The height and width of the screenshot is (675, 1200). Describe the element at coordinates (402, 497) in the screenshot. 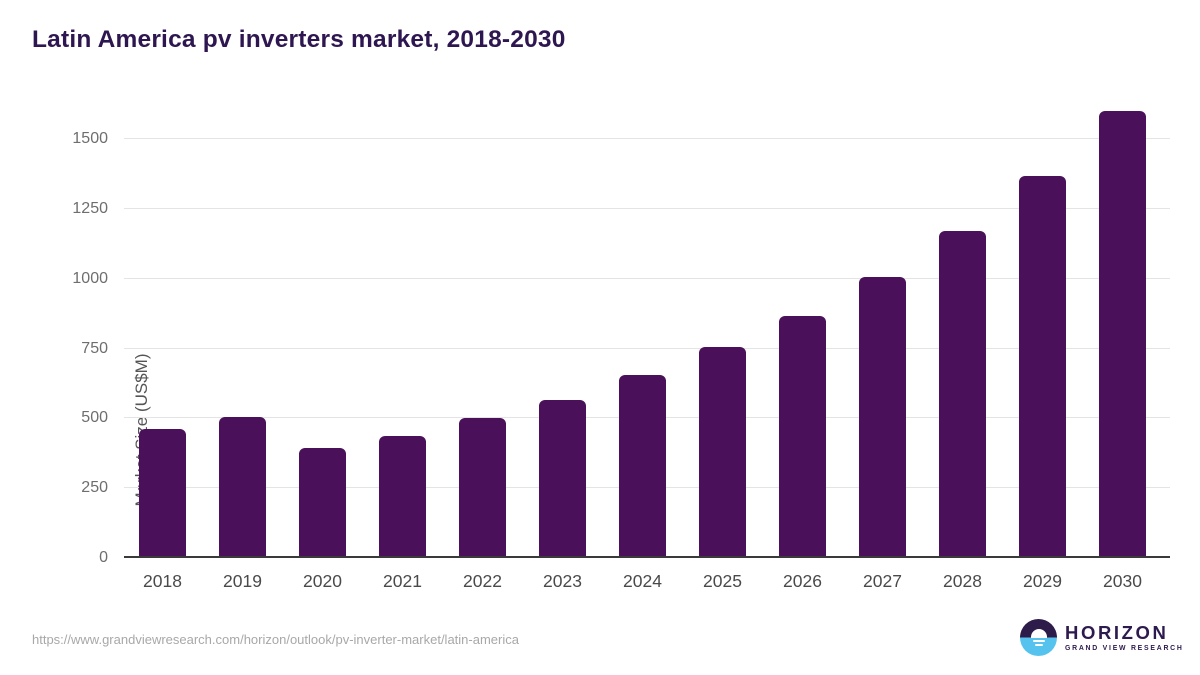

I see `bar-2021` at that location.